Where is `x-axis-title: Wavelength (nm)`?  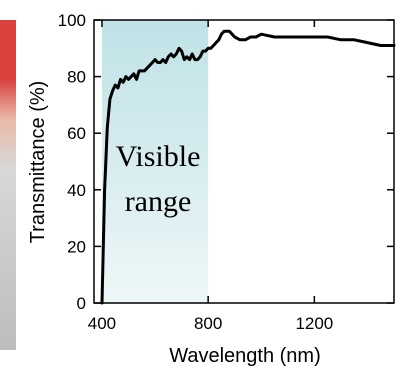 x-axis-title: Wavelength (nm) is located at coordinates (245, 356).